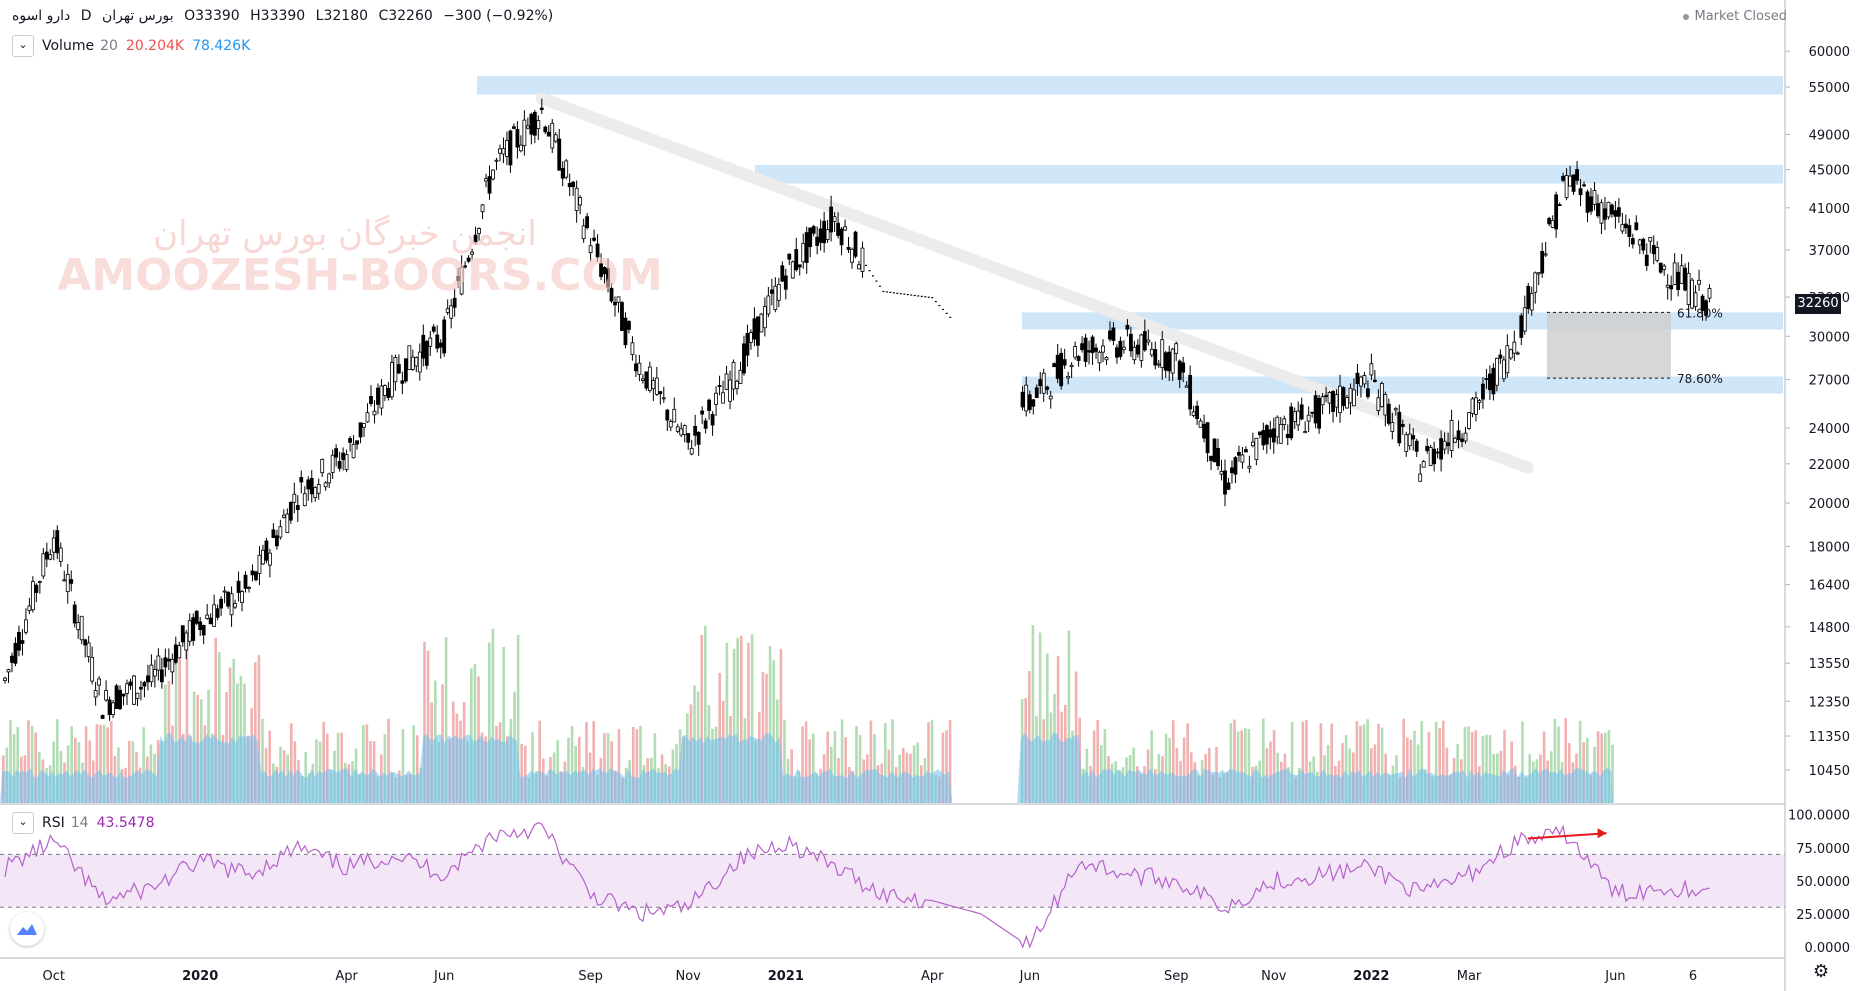 The width and height of the screenshot is (1857, 991). What do you see at coordinates (1818, 304) in the screenshot?
I see `last-price-label: 32260` at bounding box center [1818, 304].